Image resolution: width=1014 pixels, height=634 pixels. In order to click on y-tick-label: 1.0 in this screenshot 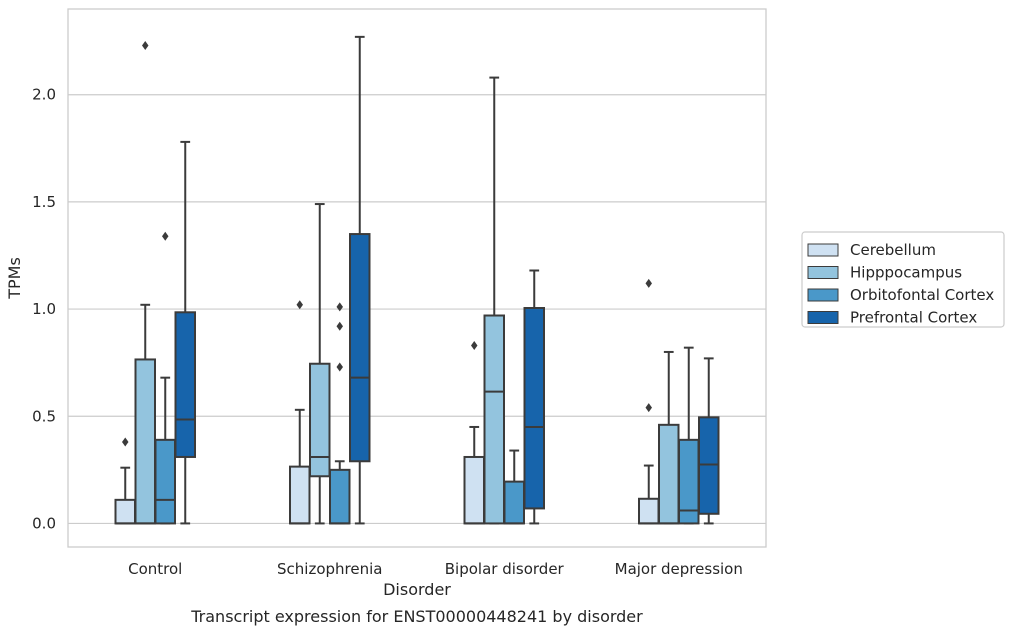, I will do `click(44, 309)`.